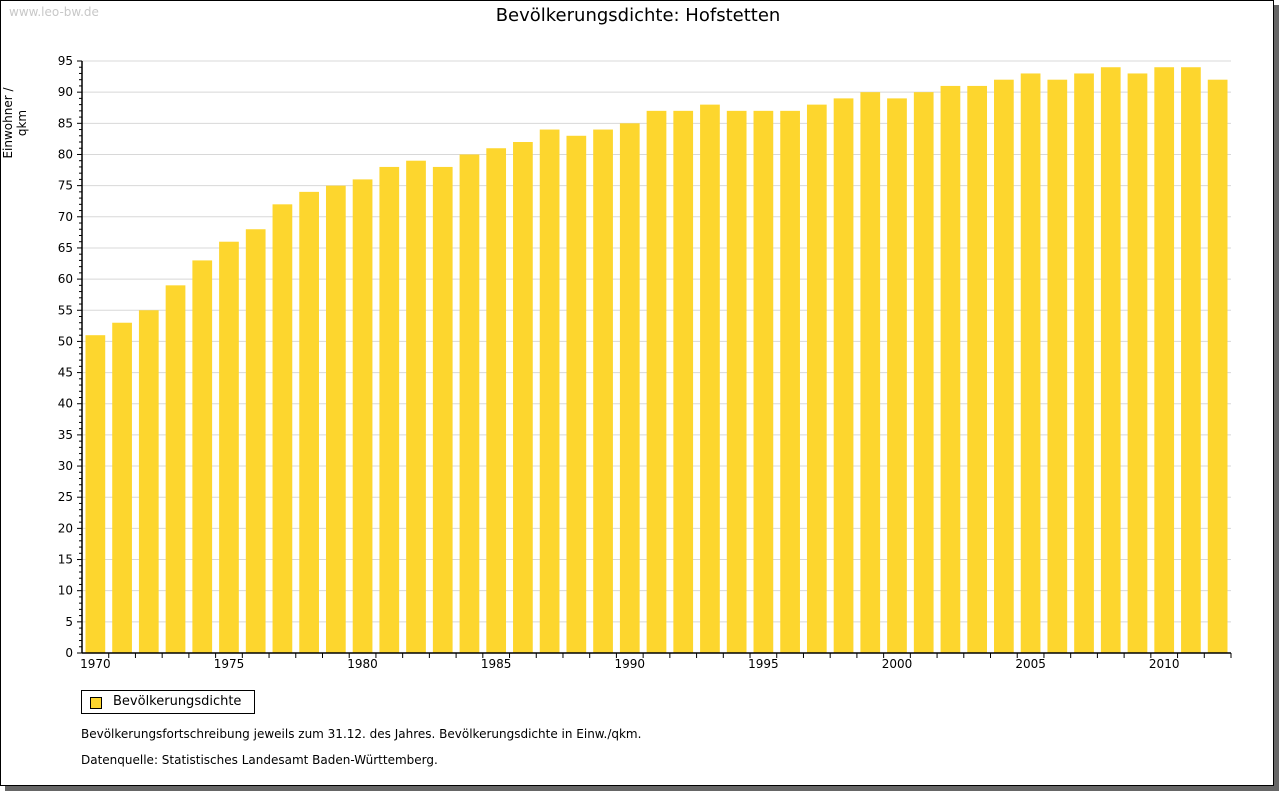  Describe the element at coordinates (1164, 664) in the screenshot. I see `x-tick-label: 2010` at that location.